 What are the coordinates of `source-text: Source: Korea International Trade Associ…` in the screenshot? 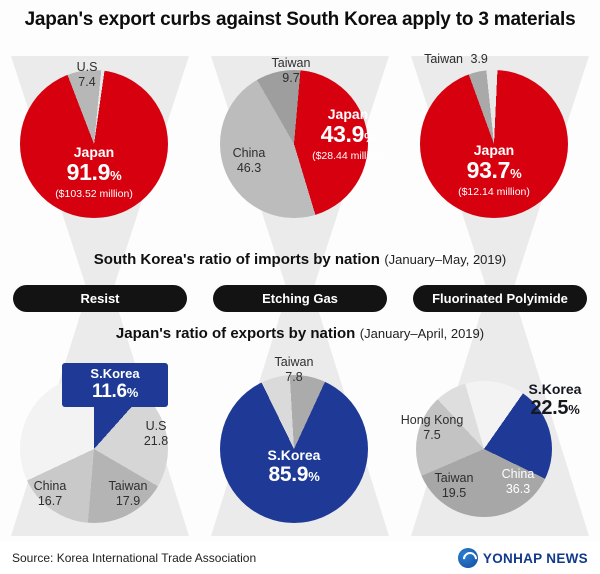 It's located at (134, 558).